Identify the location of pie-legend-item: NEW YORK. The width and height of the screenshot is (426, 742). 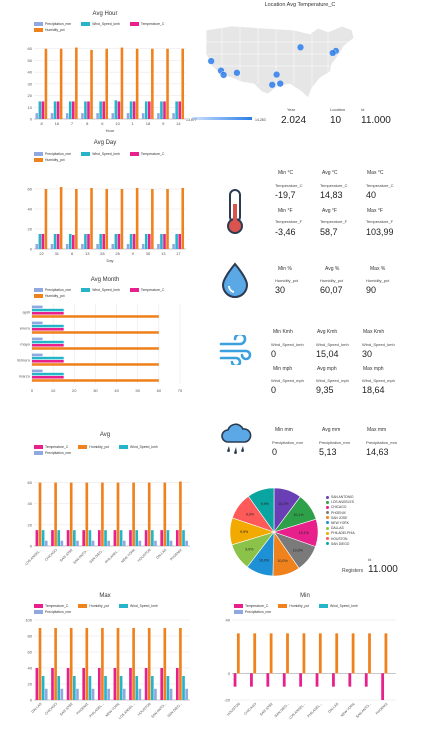
(340, 523).